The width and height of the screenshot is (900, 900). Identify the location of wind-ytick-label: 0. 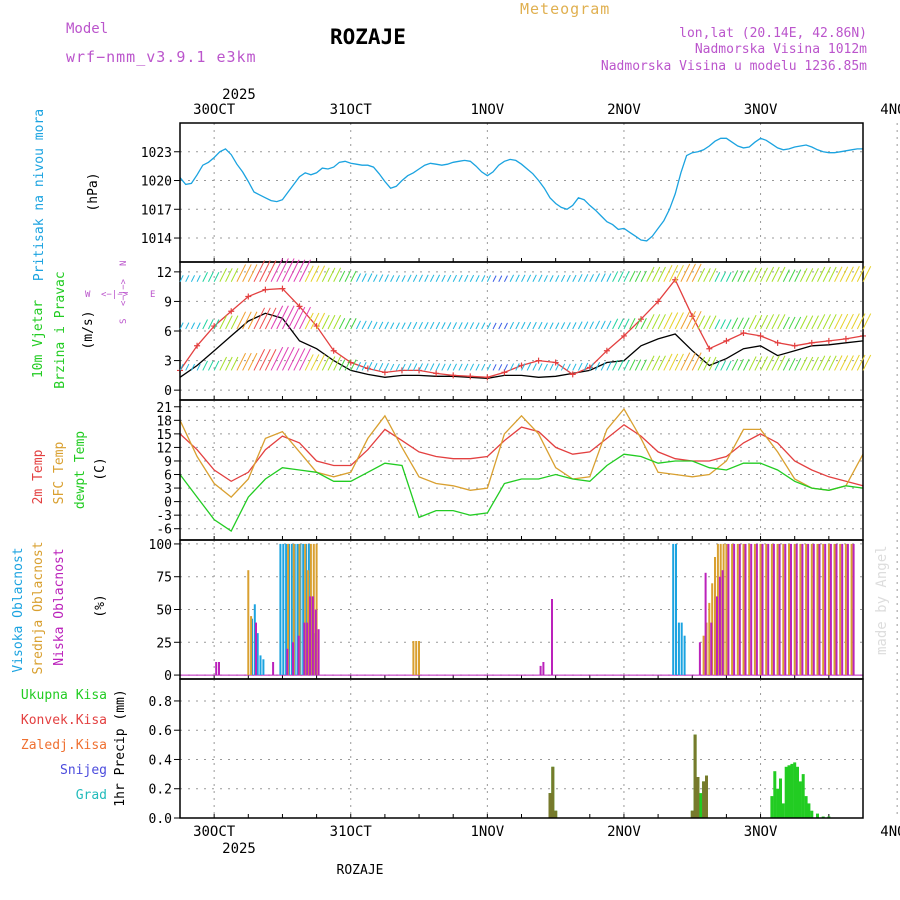
(168, 391).